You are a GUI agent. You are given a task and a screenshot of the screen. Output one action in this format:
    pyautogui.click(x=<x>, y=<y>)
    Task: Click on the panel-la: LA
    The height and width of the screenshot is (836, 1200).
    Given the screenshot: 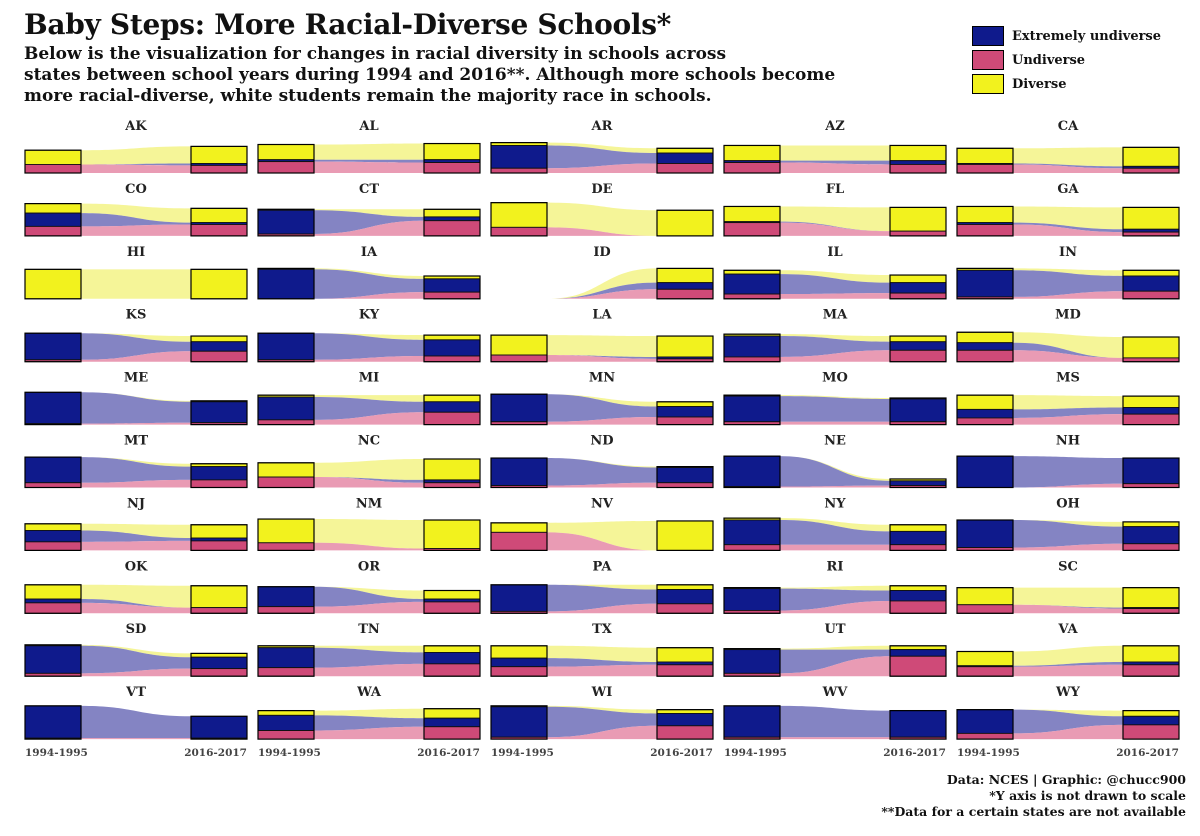 What is the action you would take?
    pyautogui.click(x=602, y=335)
    